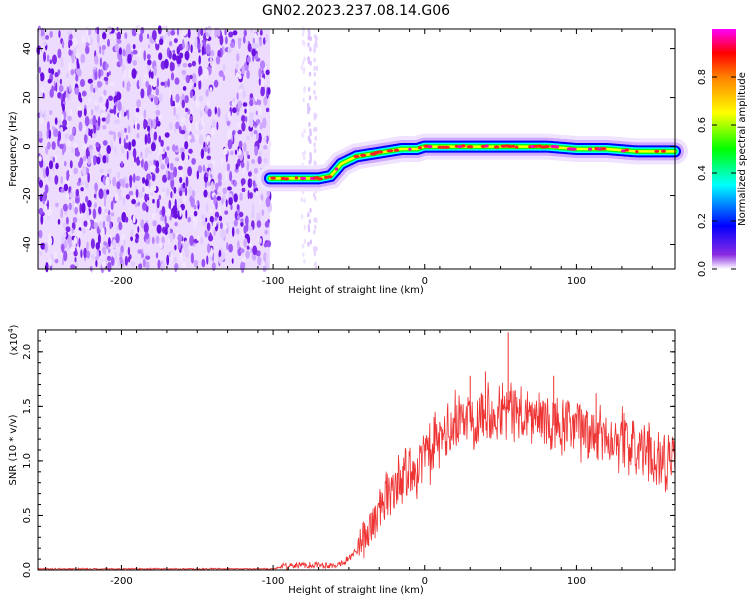 The width and height of the screenshot is (750, 604). I want to click on colorbar-tick-label: 0.0, so click(702, 269).